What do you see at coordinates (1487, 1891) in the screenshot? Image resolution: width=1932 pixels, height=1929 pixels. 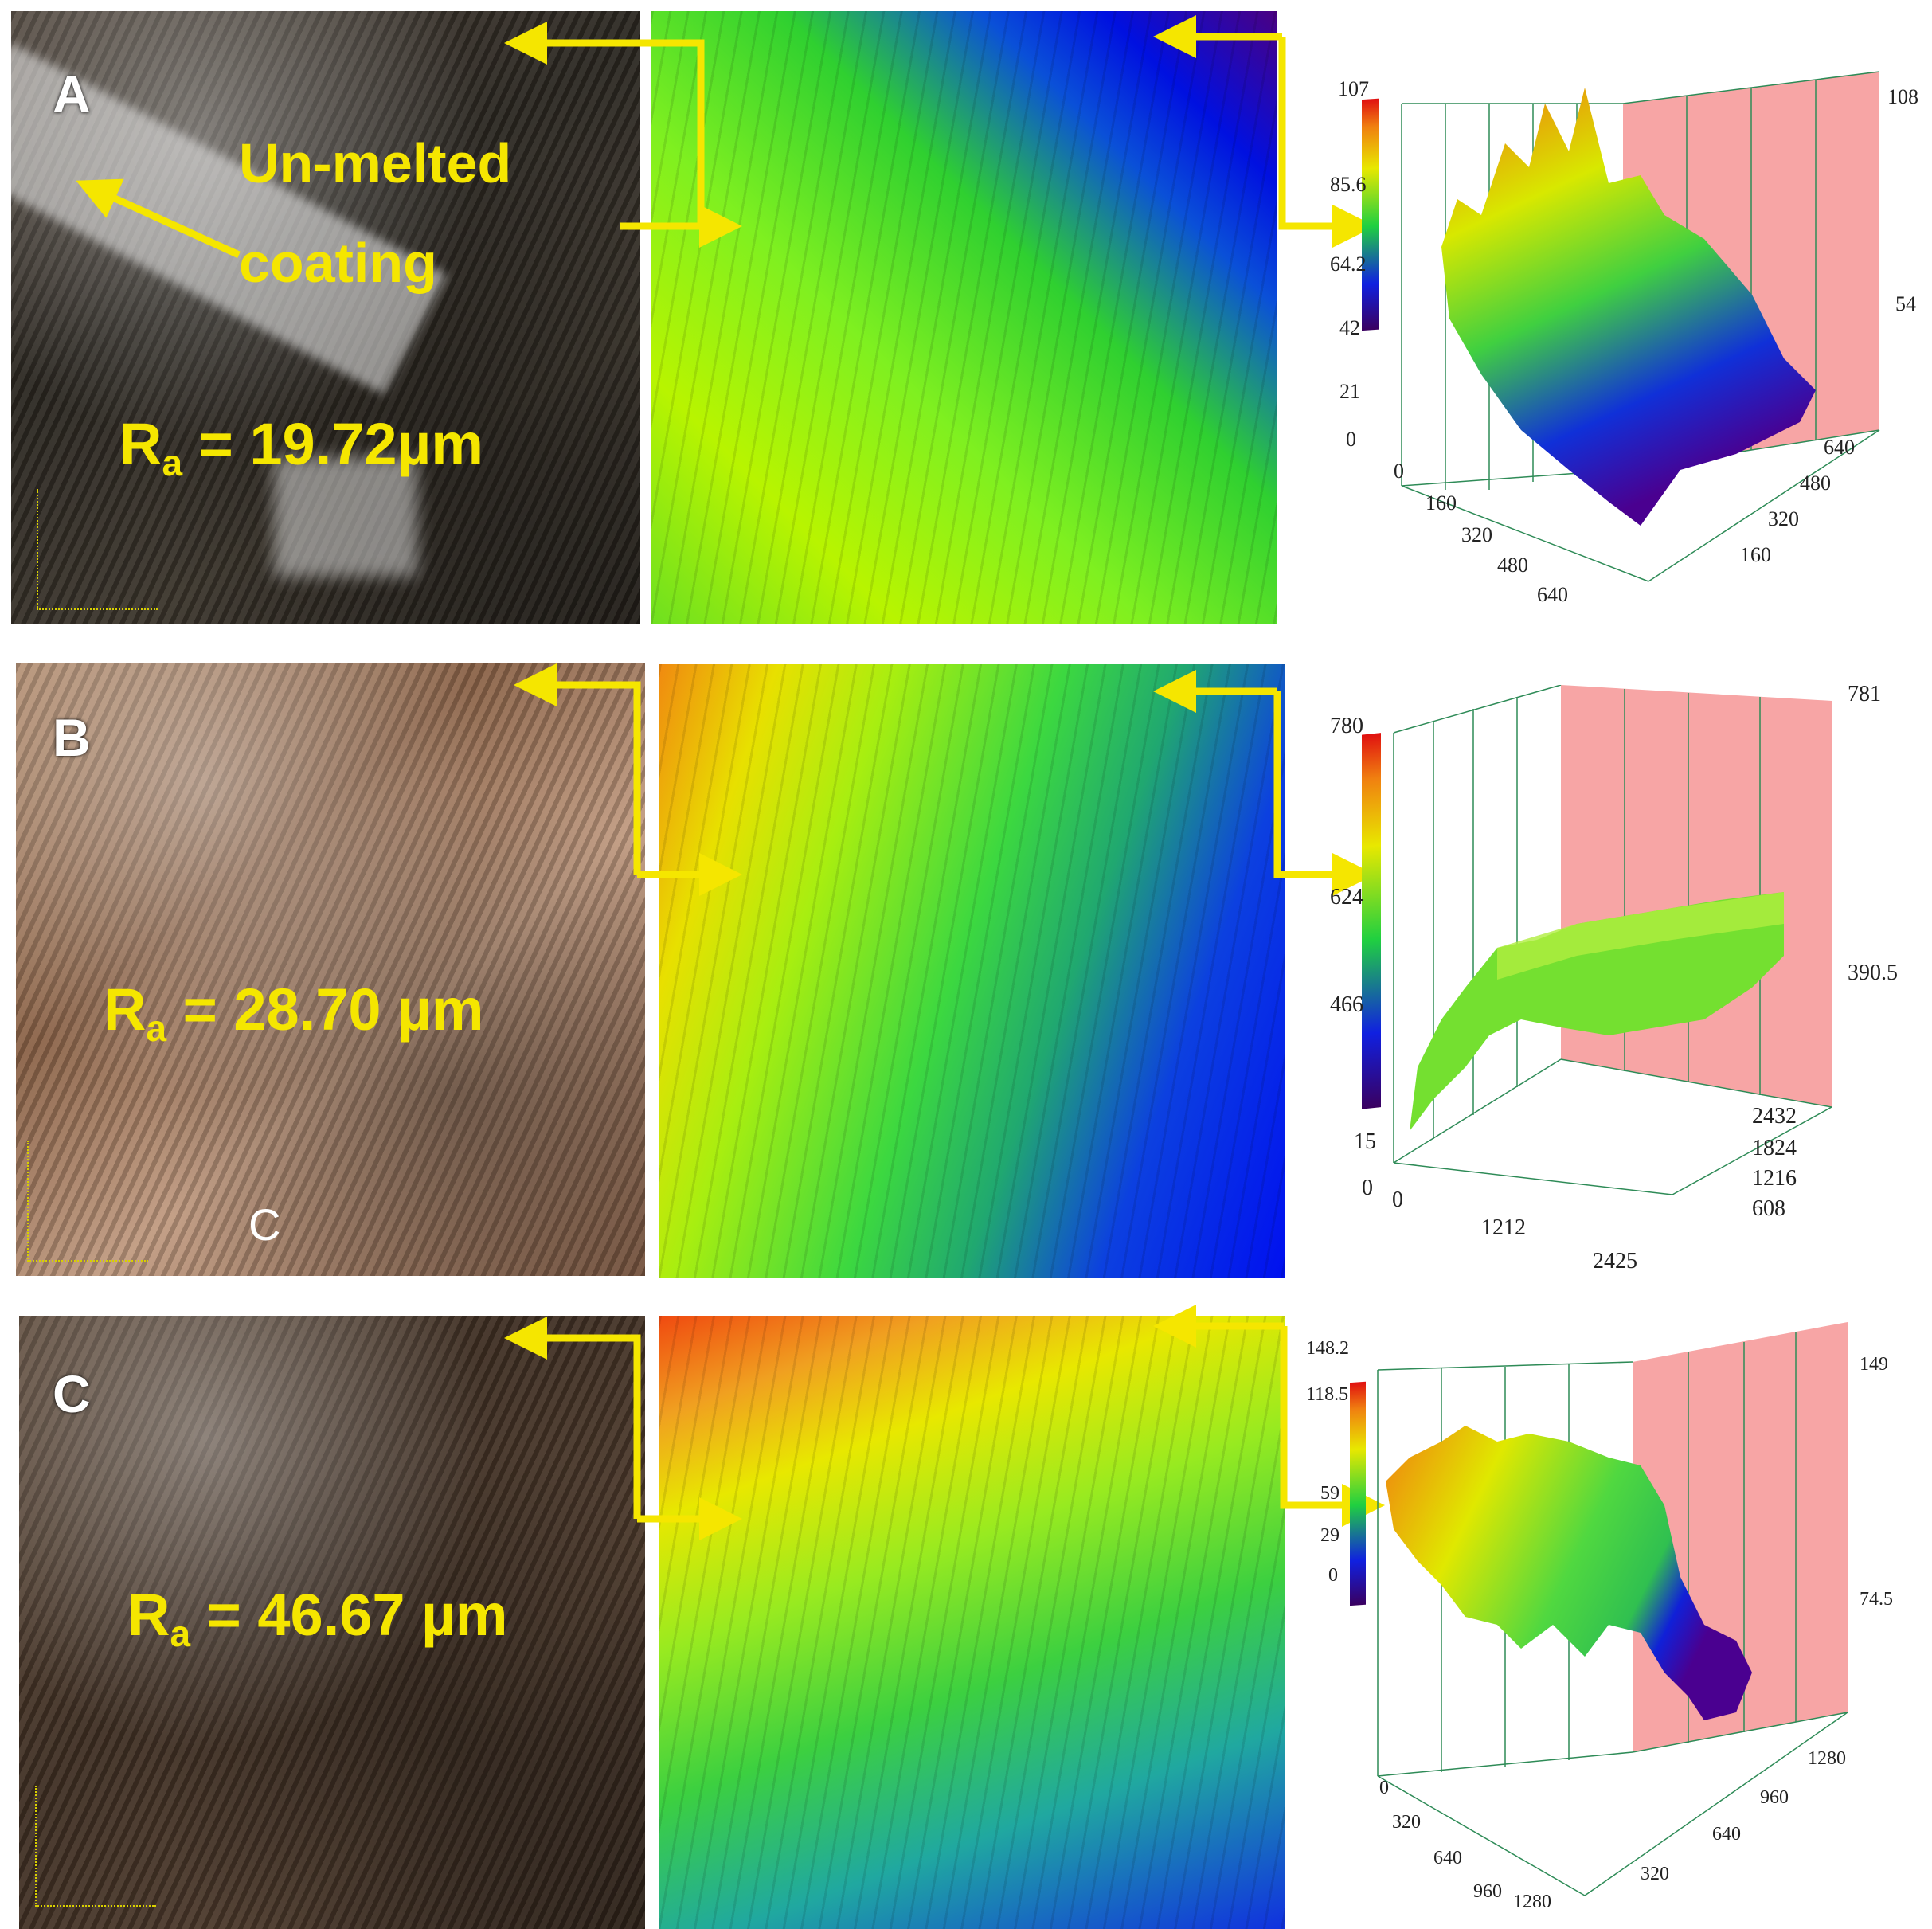 I see `x-tick: 960` at bounding box center [1487, 1891].